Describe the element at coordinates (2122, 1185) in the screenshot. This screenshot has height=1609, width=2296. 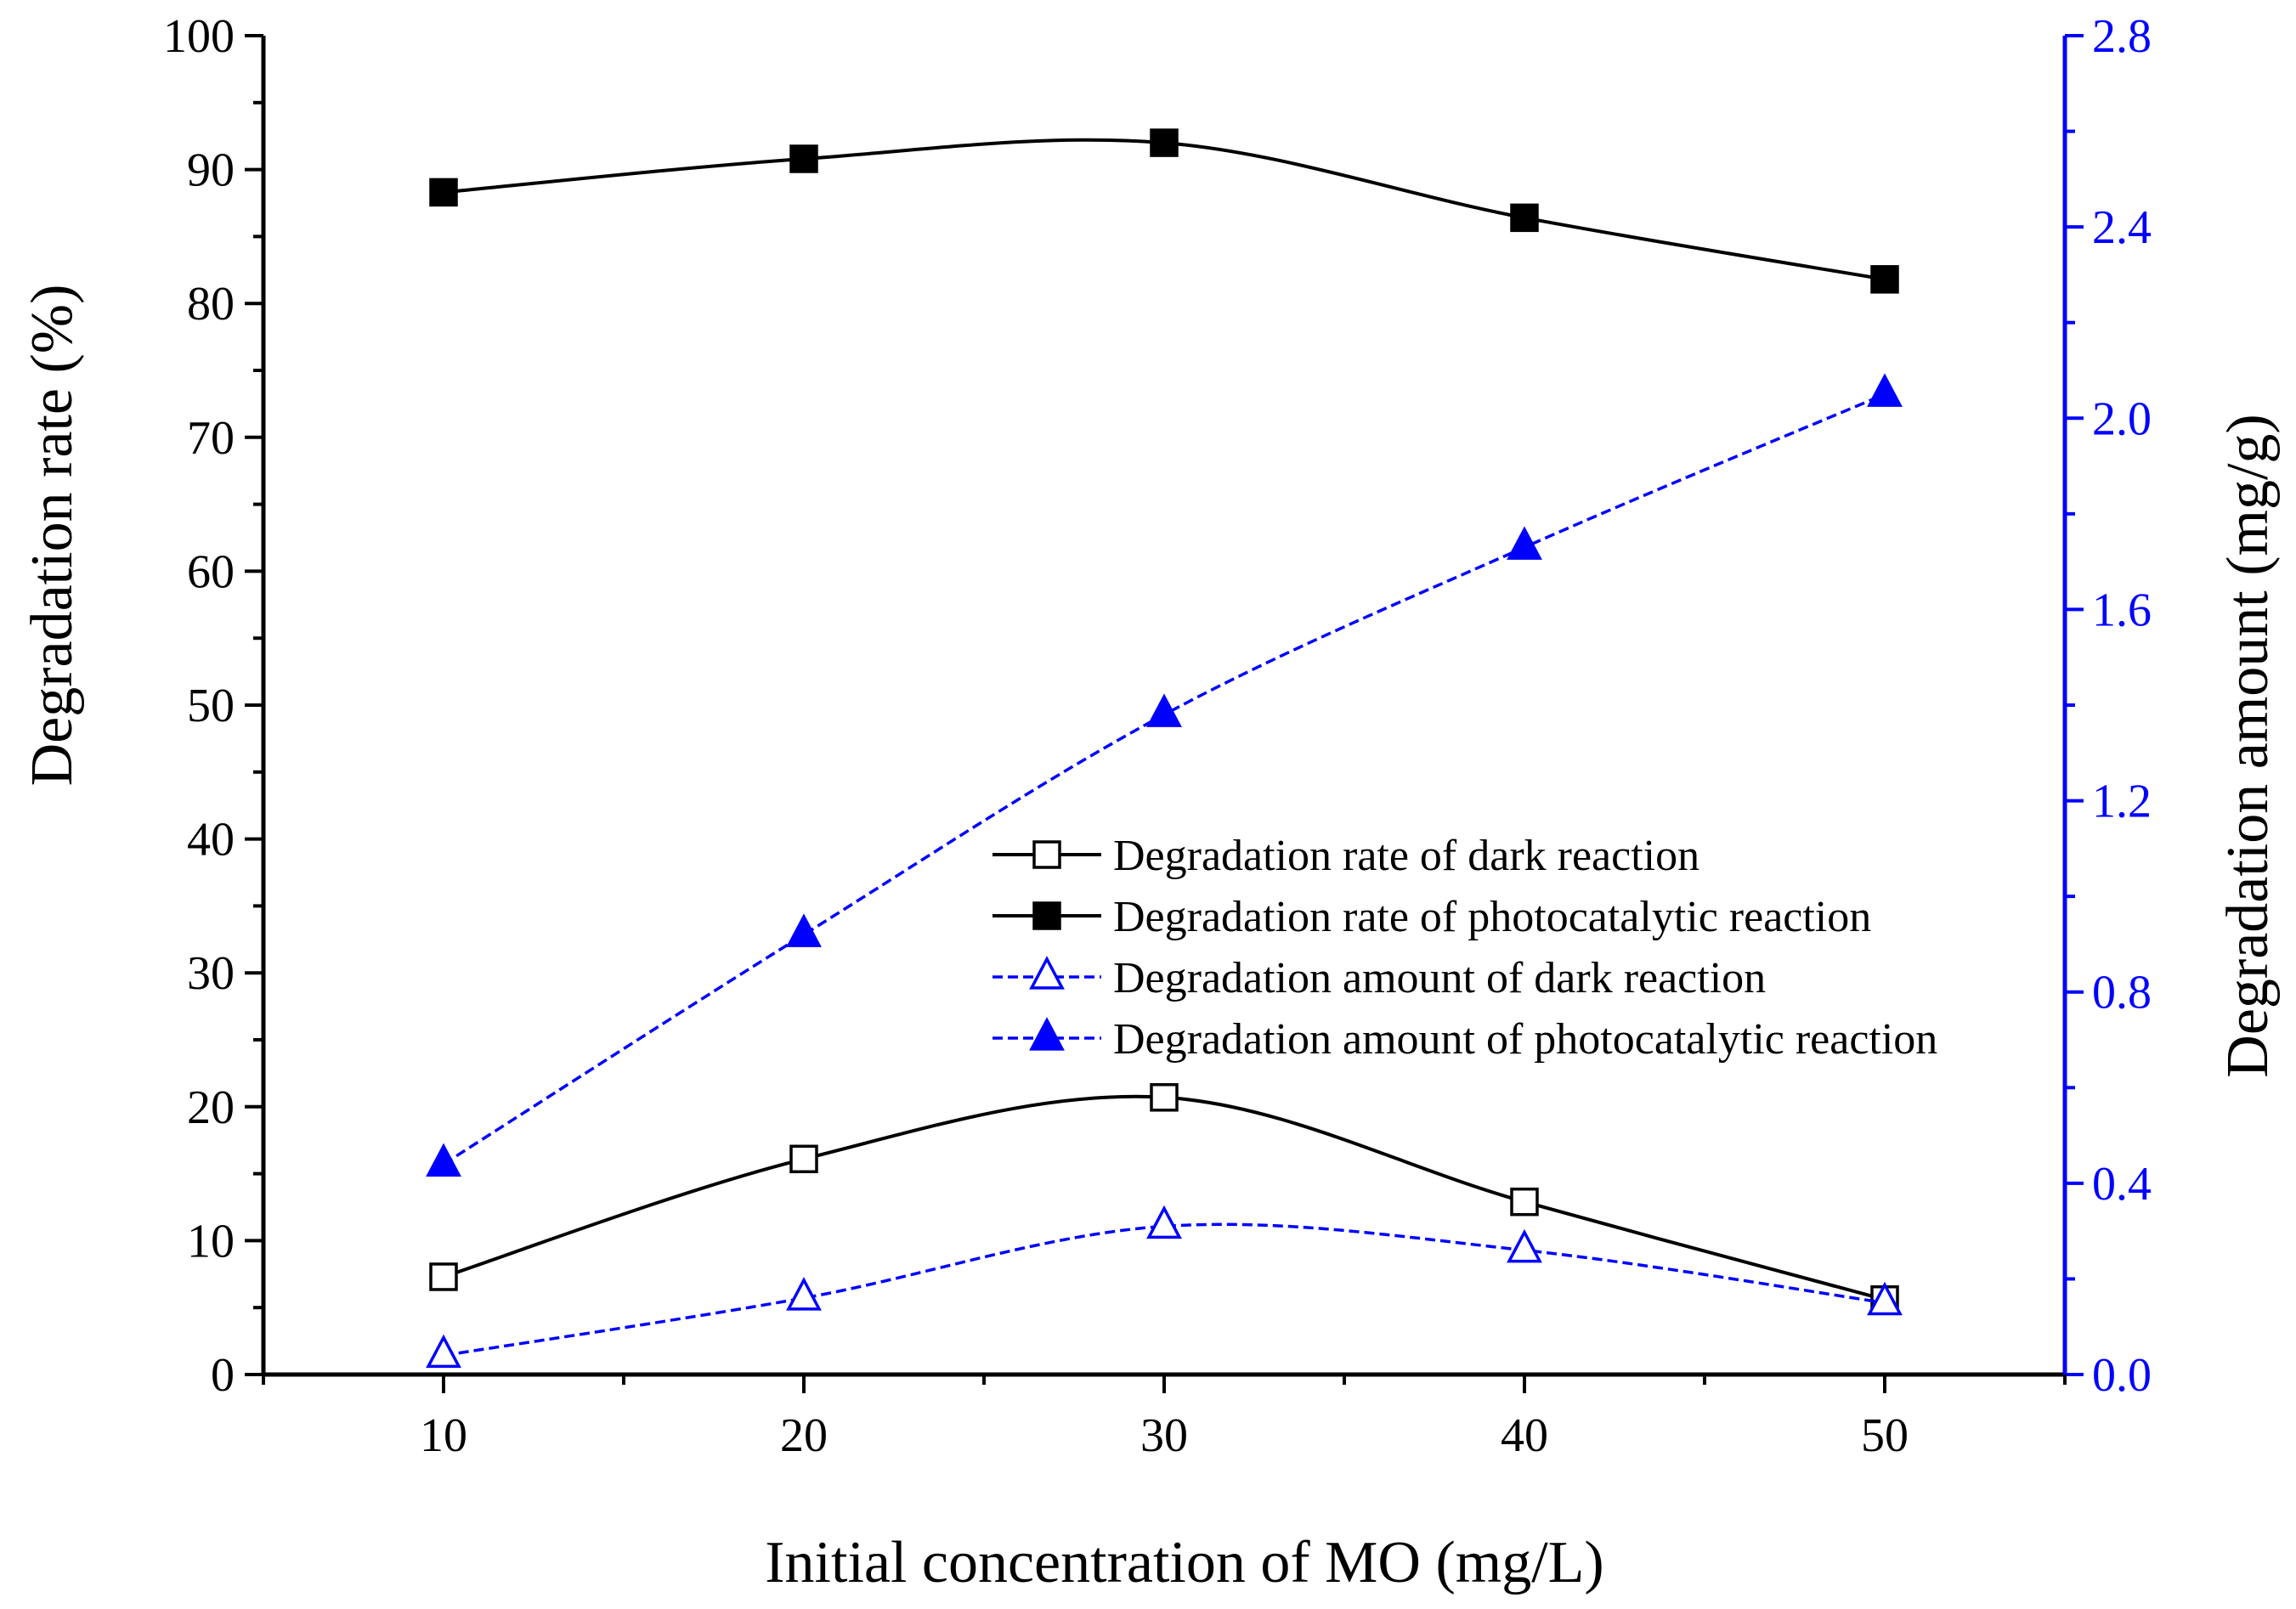
I see `y2-tick-label: 0.4` at that location.